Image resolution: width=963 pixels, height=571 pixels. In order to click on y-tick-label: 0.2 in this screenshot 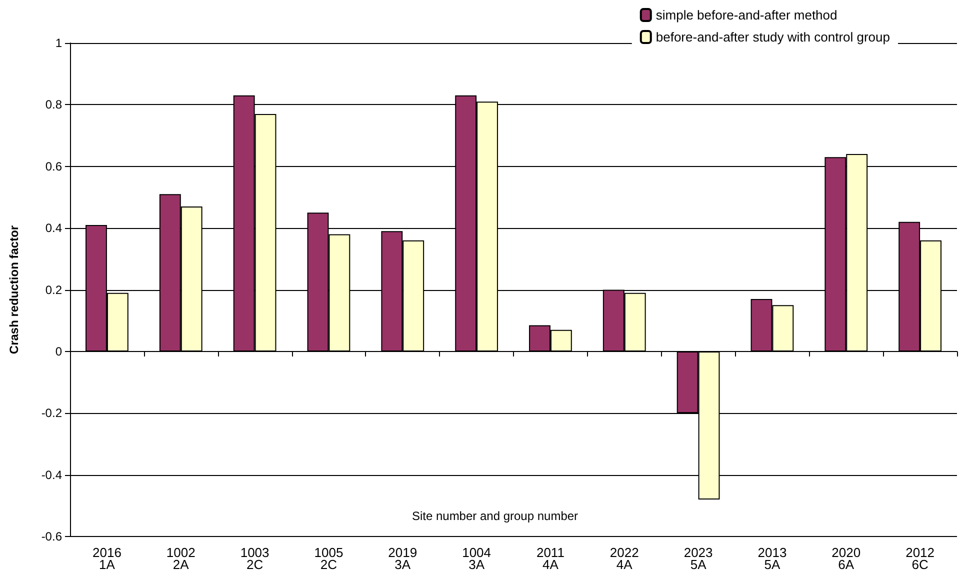, I will do `click(53, 289)`.